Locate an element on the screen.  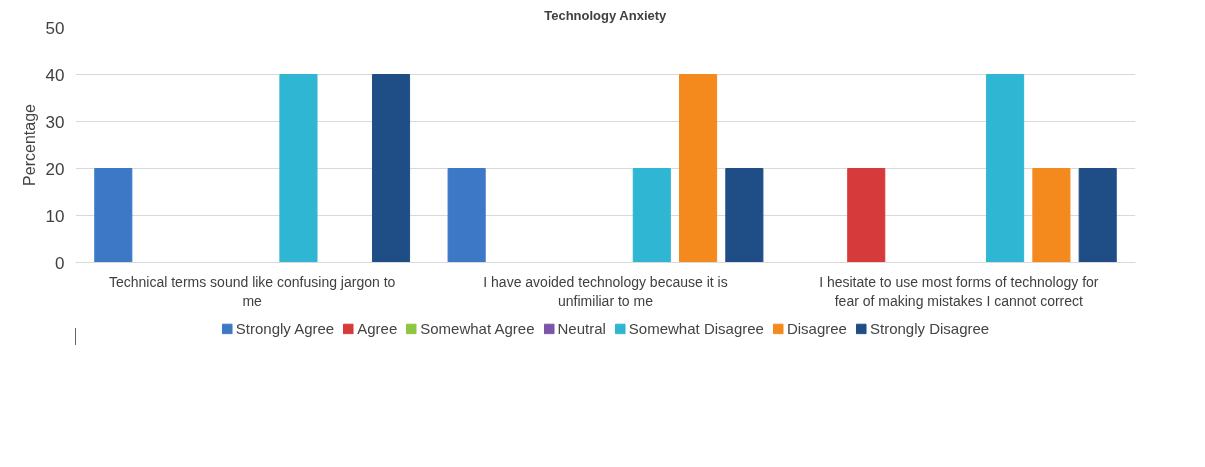
y-axis-title: Percentage is located at coordinates (29, 144).